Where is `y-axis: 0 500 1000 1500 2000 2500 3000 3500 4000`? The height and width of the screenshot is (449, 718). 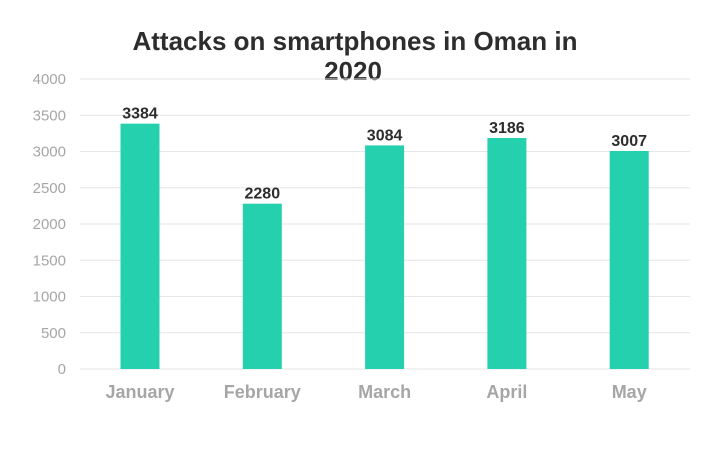 y-axis: 0 500 1000 1500 2000 2500 3000 3500 4000 is located at coordinates (49, 224).